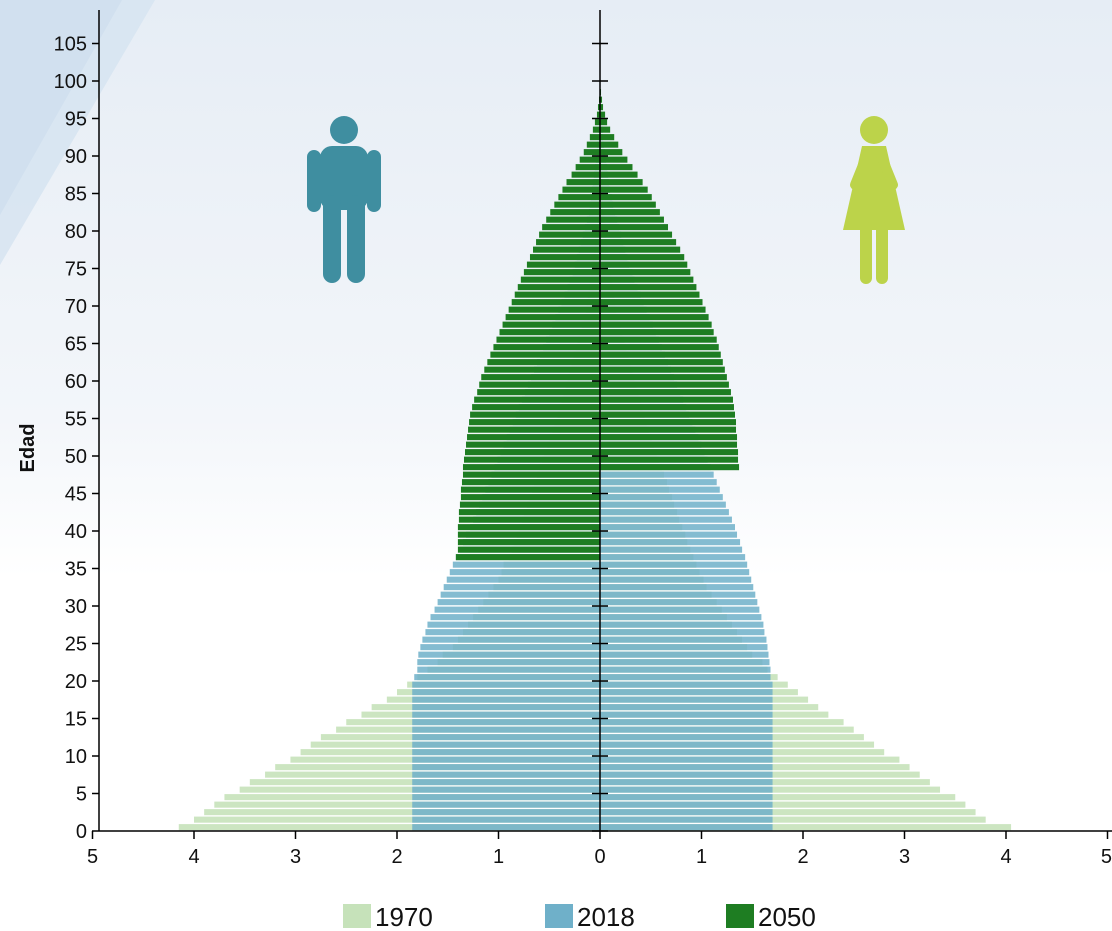 This screenshot has height=931, width=1112. I want to click on y-tick-label-30: 30, so click(76, 607).